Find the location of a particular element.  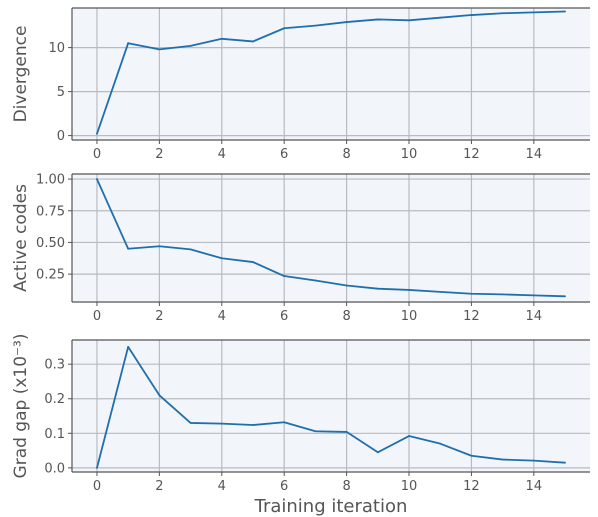

y-axis-label: Divergence is located at coordinates (21, 74).